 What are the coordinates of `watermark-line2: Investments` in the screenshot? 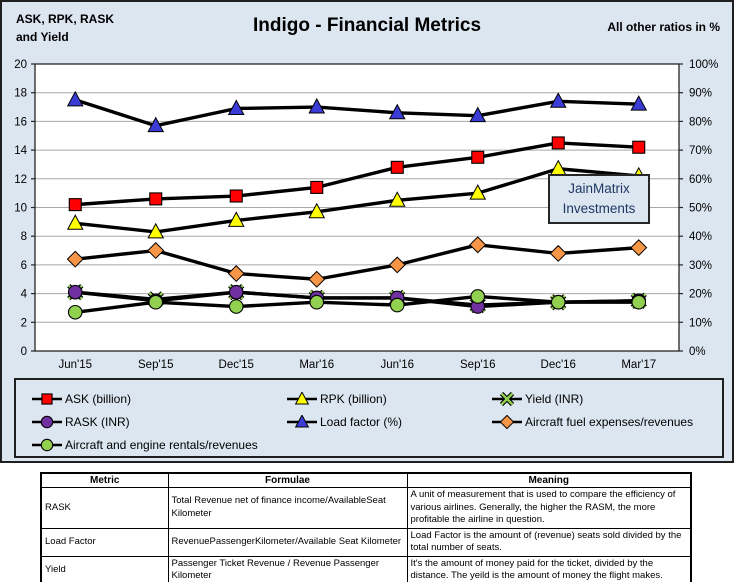 It's located at (599, 208).